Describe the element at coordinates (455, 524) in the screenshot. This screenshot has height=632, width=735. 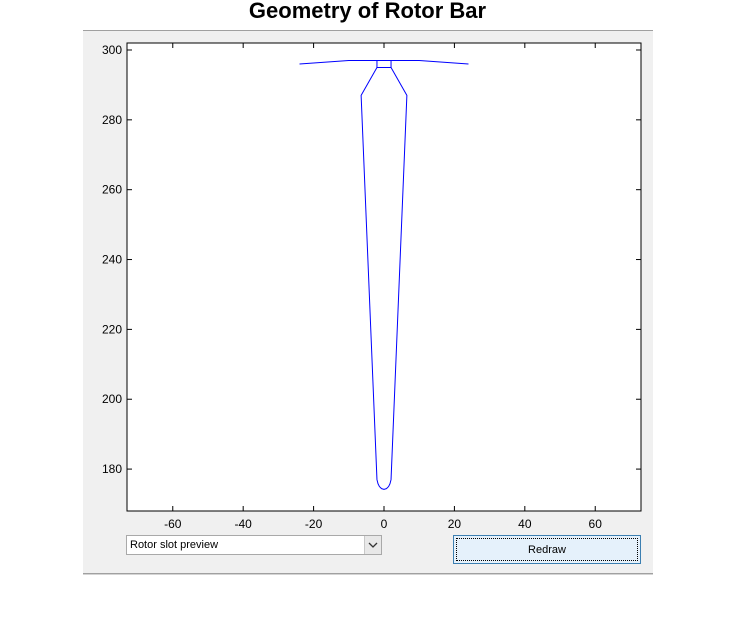
I see `x-tick-label: 20` at that location.